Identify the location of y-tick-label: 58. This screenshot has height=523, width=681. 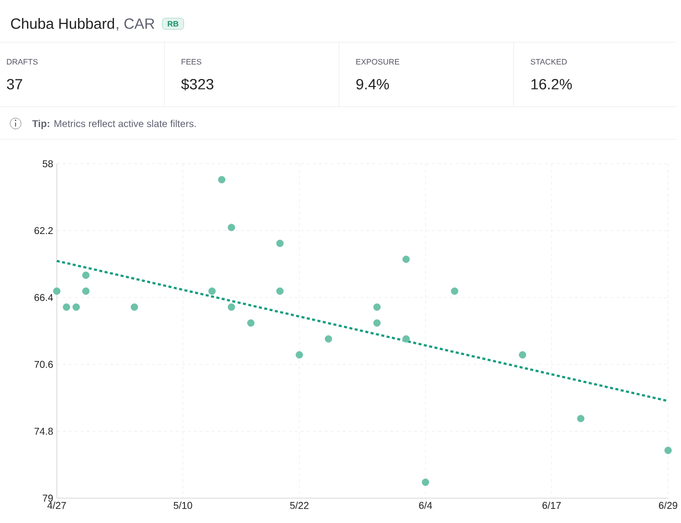
(47, 164).